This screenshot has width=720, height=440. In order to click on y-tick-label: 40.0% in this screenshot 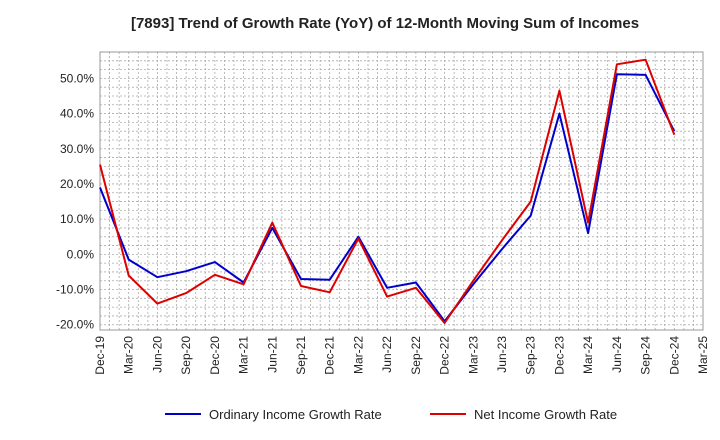, I will do `click(77, 114)`.